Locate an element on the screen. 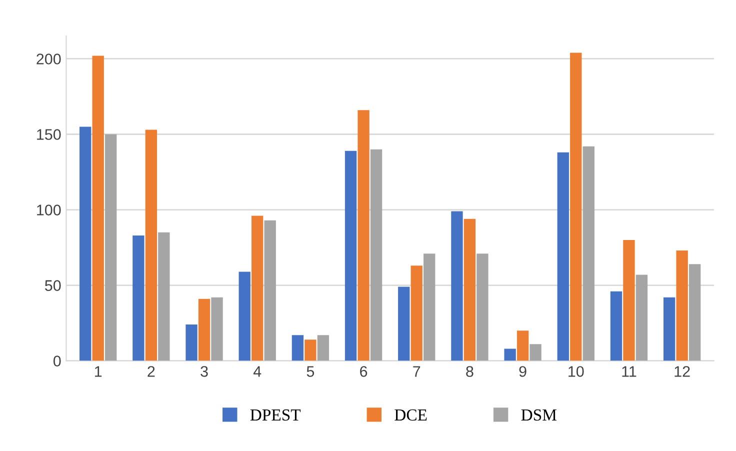 The image size is (736, 451). x-tick-label: 12 is located at coordinates (682, 371).